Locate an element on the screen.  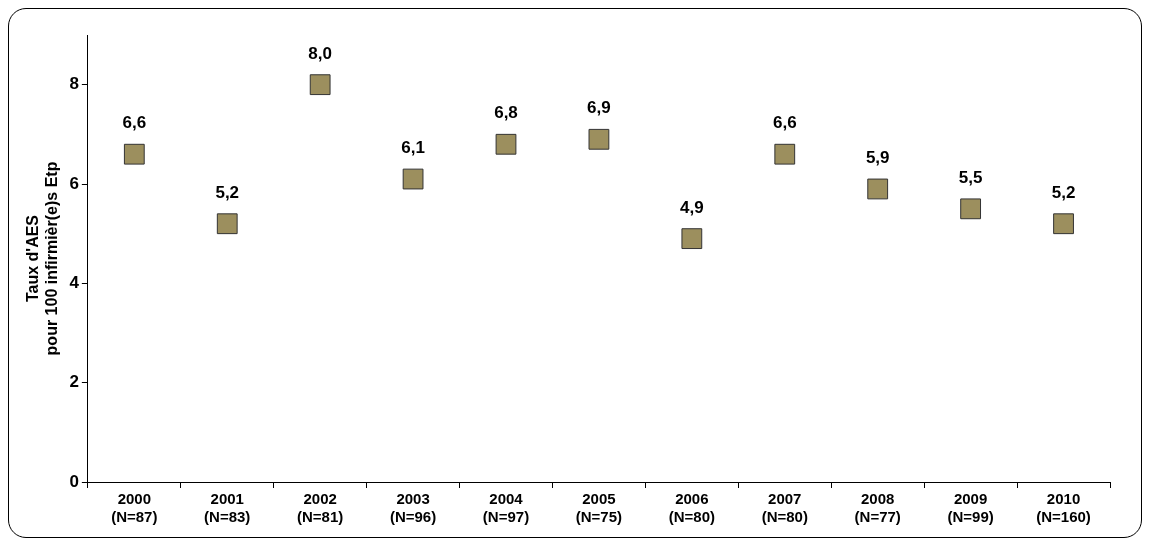
y-axis-title: Taux d'AES pour 100 infirmièr(e)s Etp is located at coordinates (42, 258).